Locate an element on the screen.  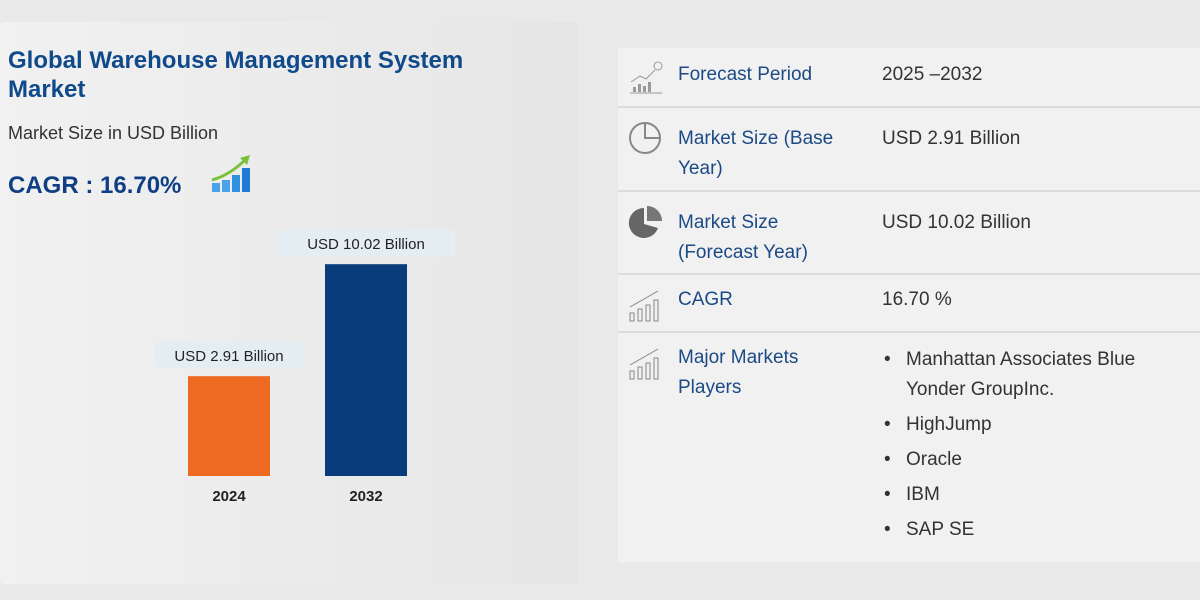
list-item: IBM is located at coordinates (1040, 495).